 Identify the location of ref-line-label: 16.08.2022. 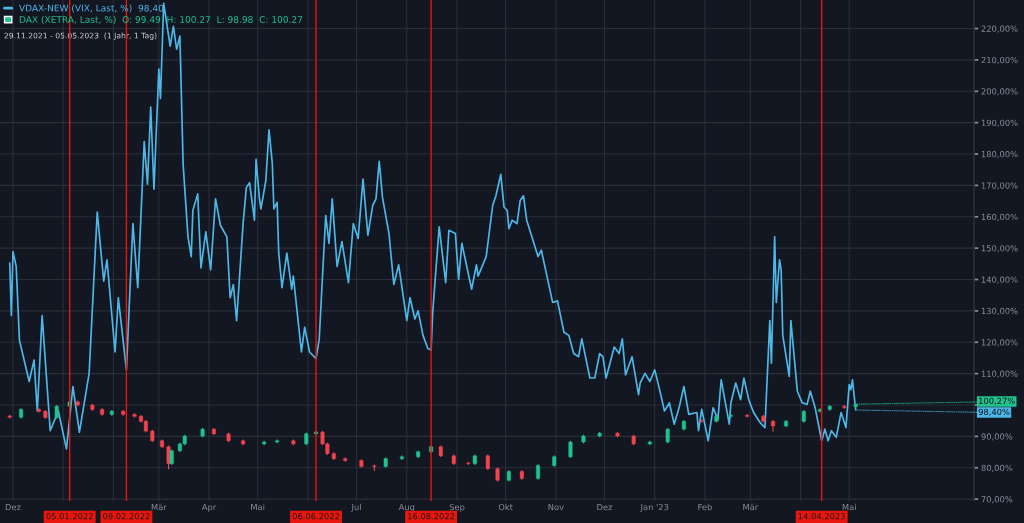
(431, 516).